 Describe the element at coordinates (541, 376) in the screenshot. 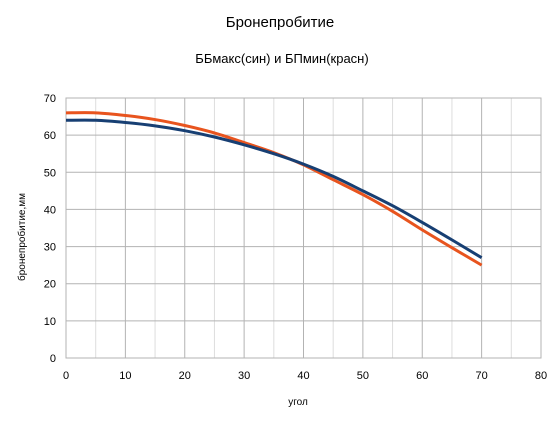

I see `x-tick-label: 80` at that location.